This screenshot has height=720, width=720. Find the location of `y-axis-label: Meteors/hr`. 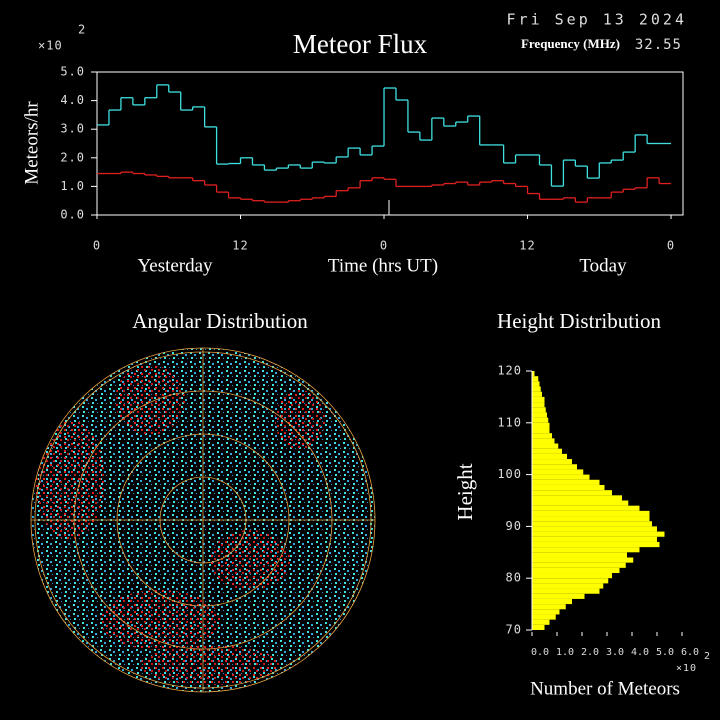

y-axis-label: Meteors/hr is located at coordinates (31, 143).